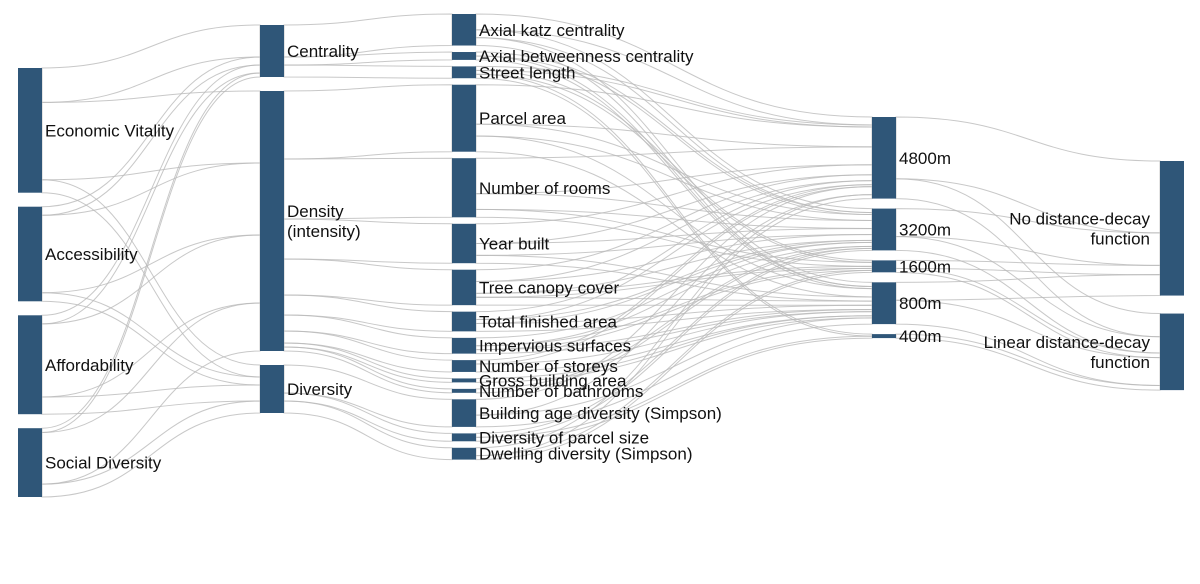  I want to click on label-d3200: 3200m, so click(925, 229).